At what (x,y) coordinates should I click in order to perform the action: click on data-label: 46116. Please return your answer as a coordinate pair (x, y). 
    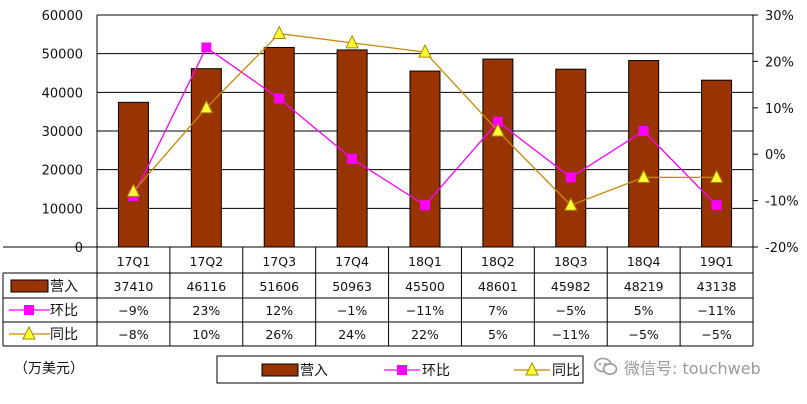
    Looking at the image, I should click on (206, 286).